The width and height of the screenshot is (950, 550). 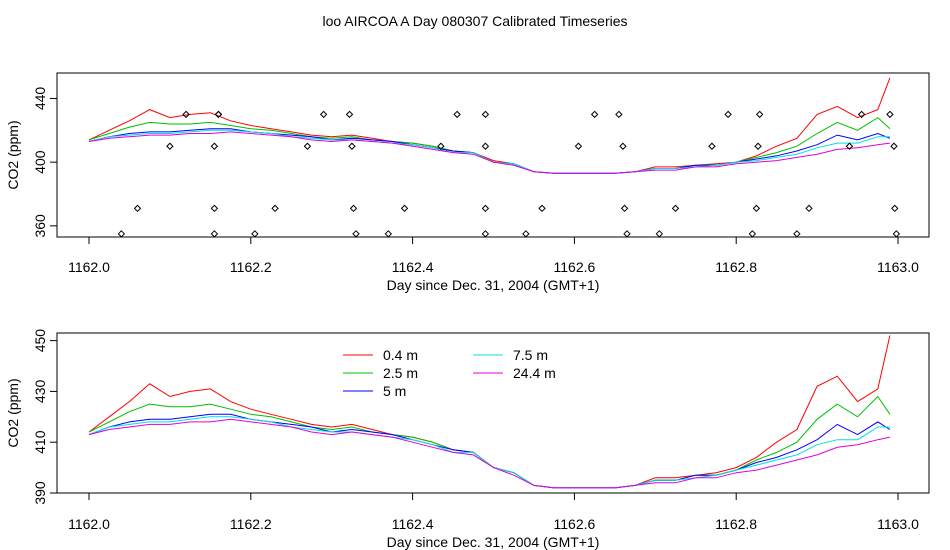 I want to click on top-x-tick-label: 1163.0, so click(x=898, y=267).